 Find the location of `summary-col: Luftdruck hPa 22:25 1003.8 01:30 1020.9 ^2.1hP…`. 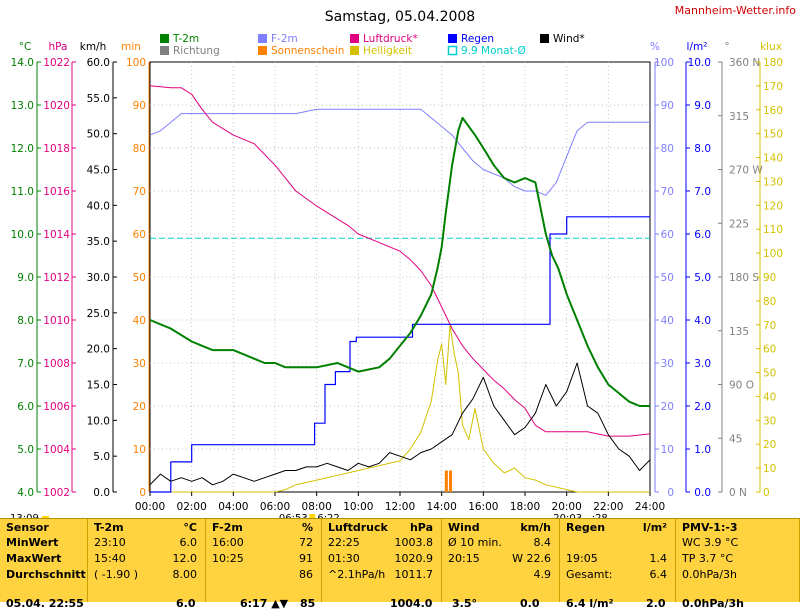

summary-col: Luftdruck hPa 22:25 1003.8 01:30 1020.9 ^2.1hP… is located at coordinates (382, 560).